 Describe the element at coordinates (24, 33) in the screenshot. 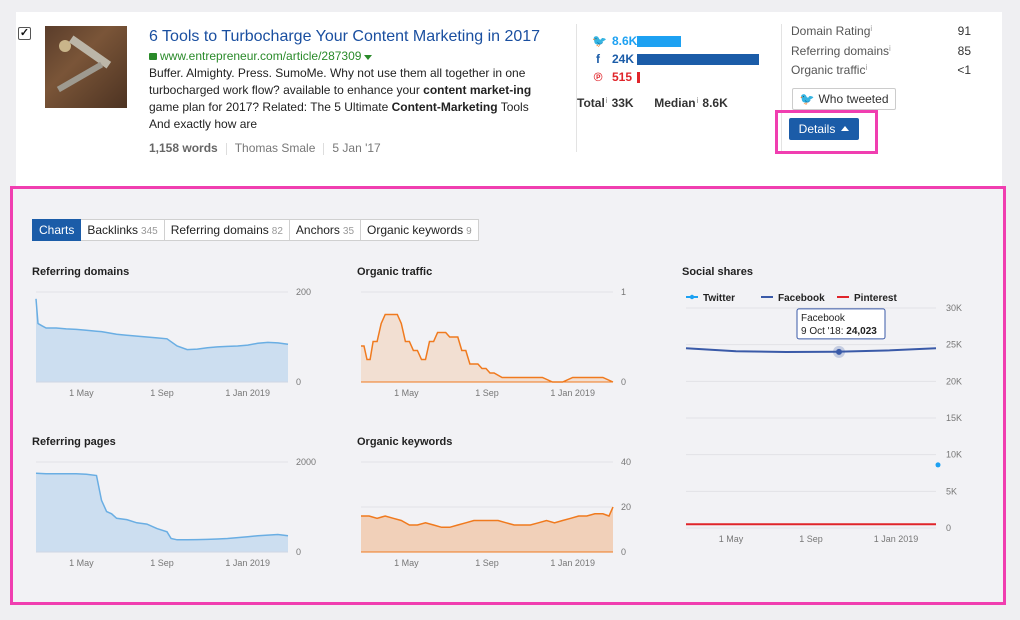

I see `select-checkbox: ✓` at that location.